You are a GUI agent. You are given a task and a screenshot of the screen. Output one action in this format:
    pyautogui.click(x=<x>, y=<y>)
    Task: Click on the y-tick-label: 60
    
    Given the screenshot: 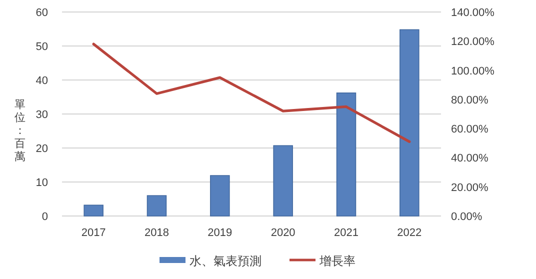 What is the action you would take?
    pyautogui.click(x=42, y=13)
    